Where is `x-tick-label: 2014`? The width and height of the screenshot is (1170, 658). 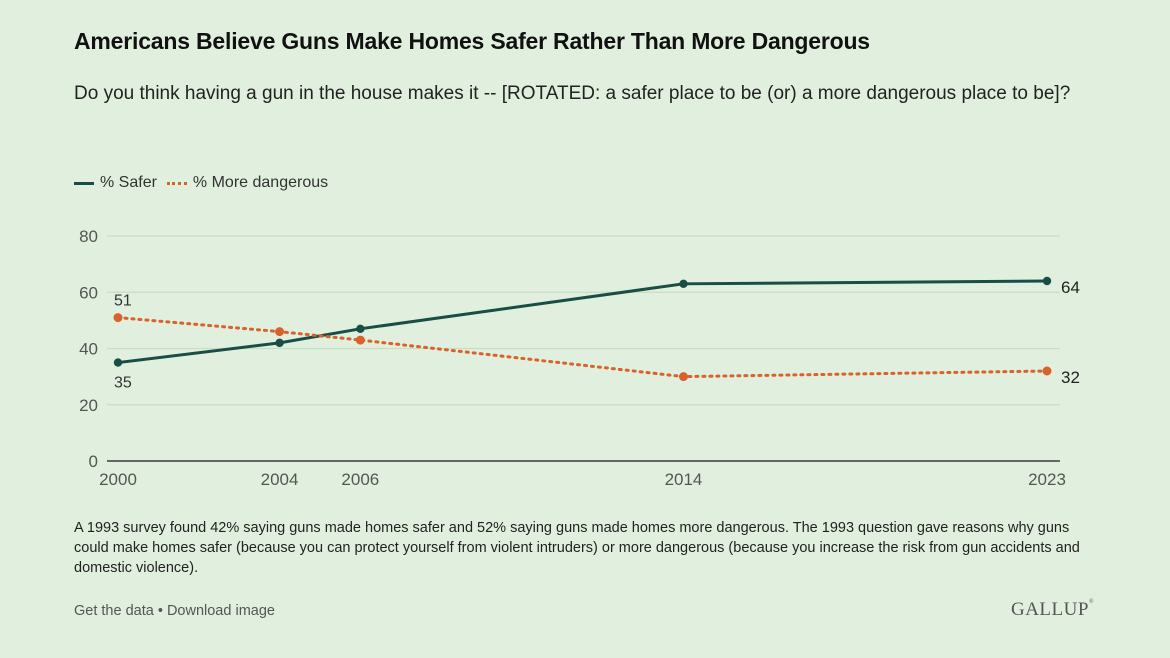
x-tick-label: 2014 is located at coordinates (684, 479).